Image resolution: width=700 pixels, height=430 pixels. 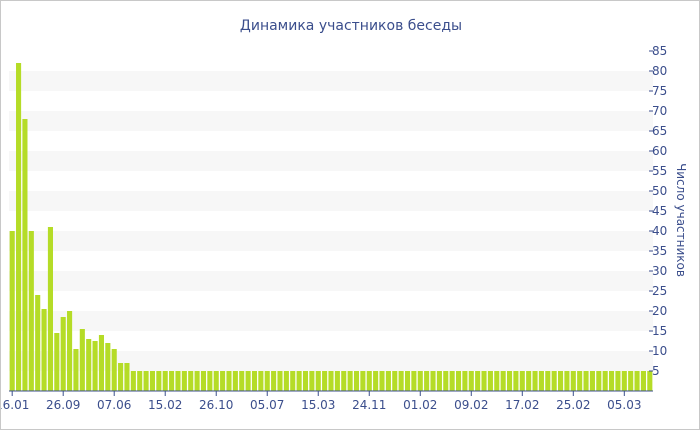 What do you see at coordinates (659, 91) in the screenshot?
I see `y-tick-label: 75` at bounding box center [659, 91].